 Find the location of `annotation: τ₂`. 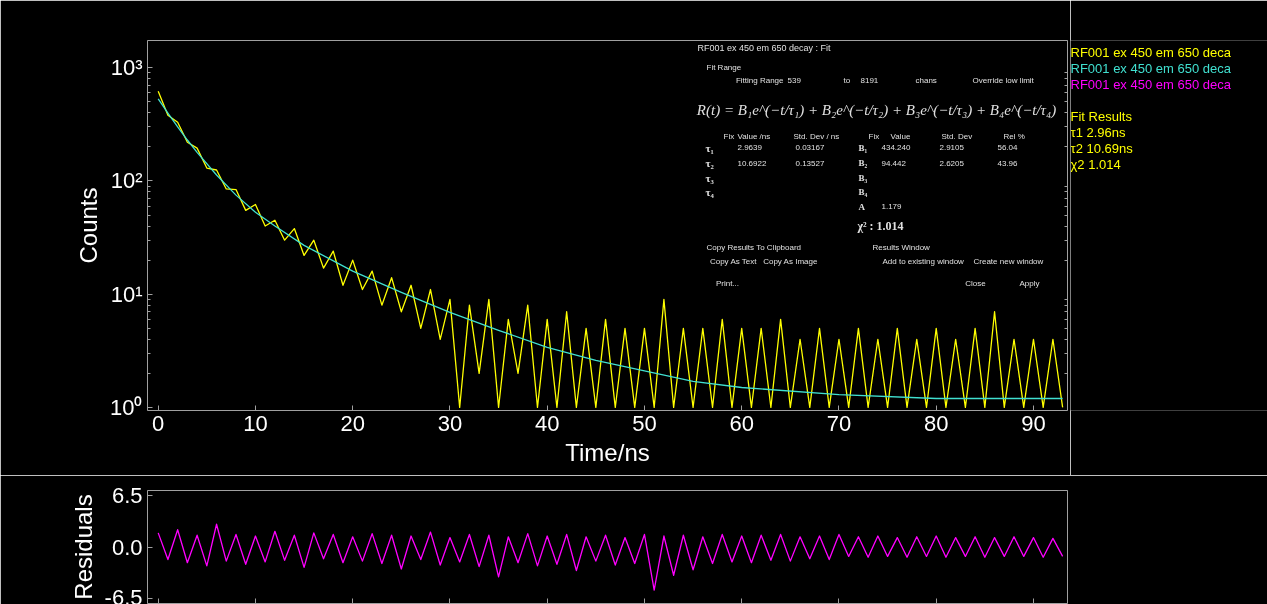

annotation: τ₂ is located at coordinates (710, 163).